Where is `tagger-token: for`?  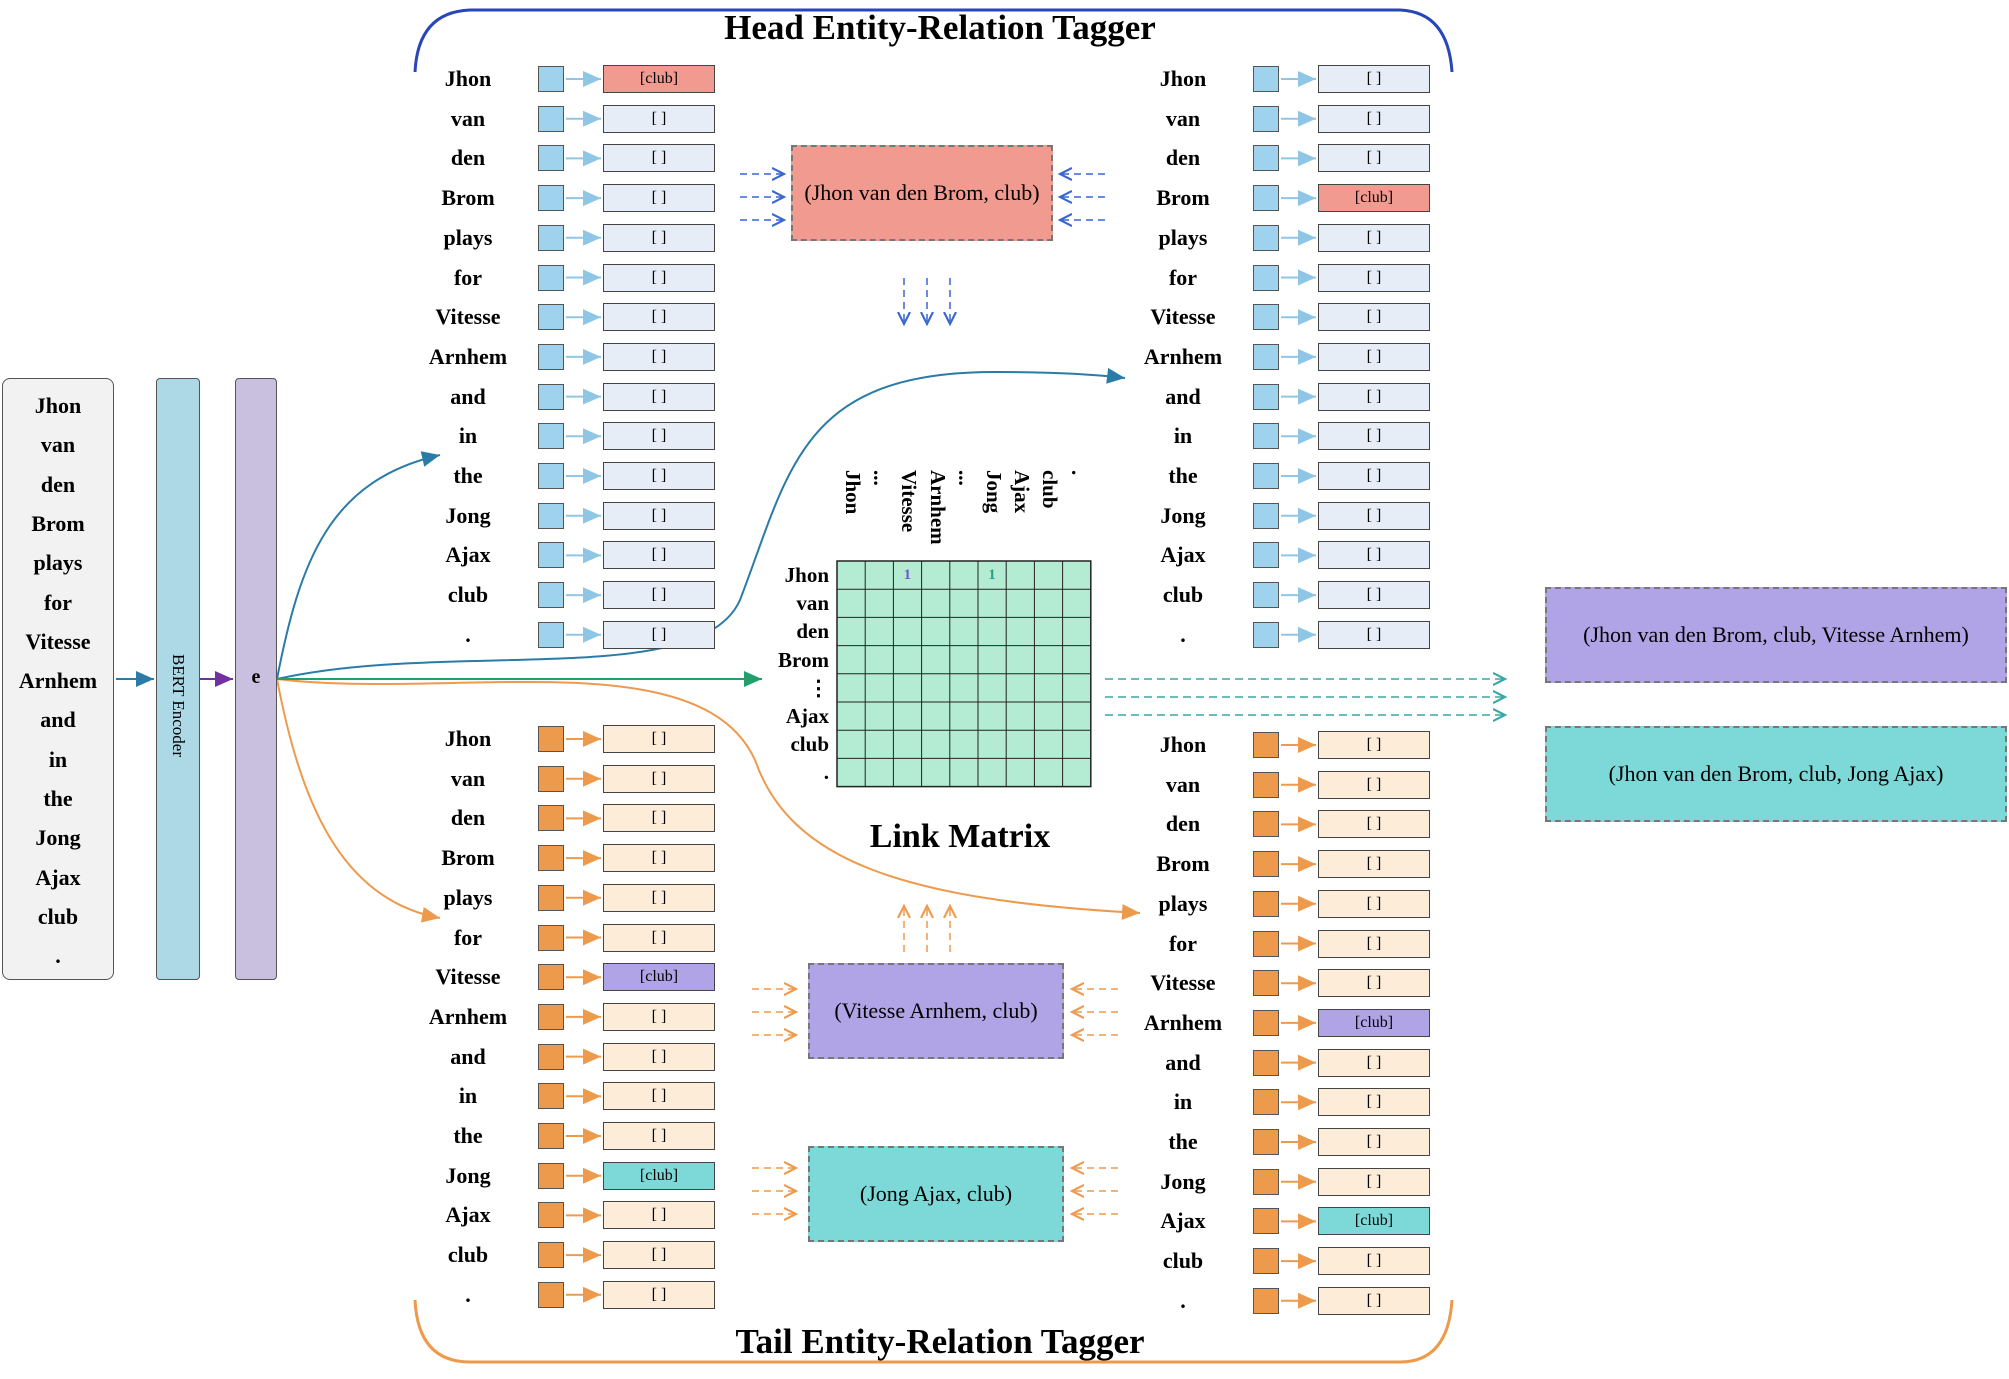
tagger-token: for is located at coordinates (468, 937).